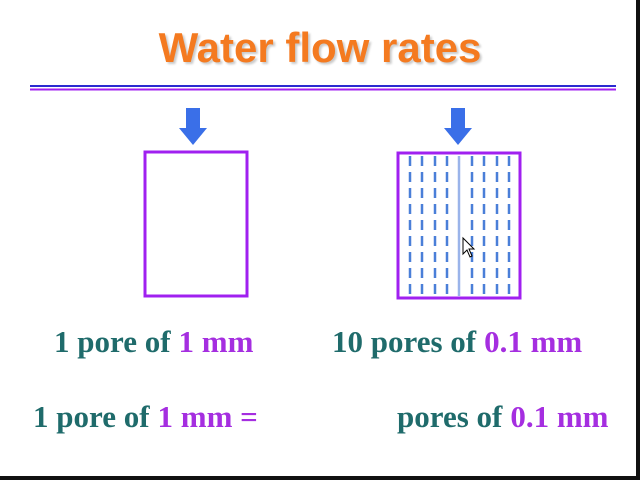 Image resolution: width=640 pixels, height=480 pixels. I want to click on many-pores-box, so click(459, 225).